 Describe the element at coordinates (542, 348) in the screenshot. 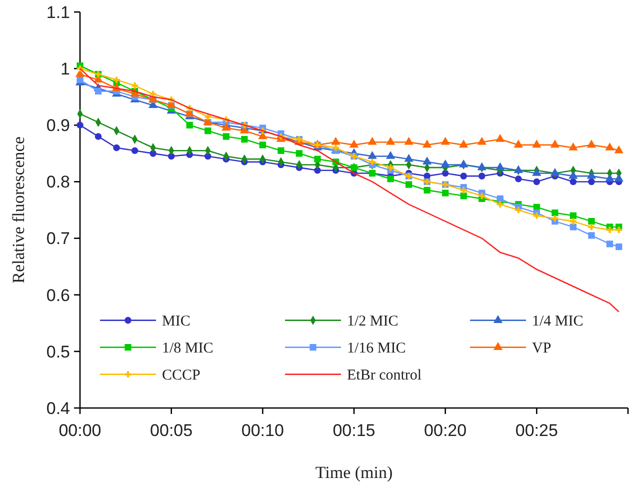

I see `legend-label: VP` at that location.